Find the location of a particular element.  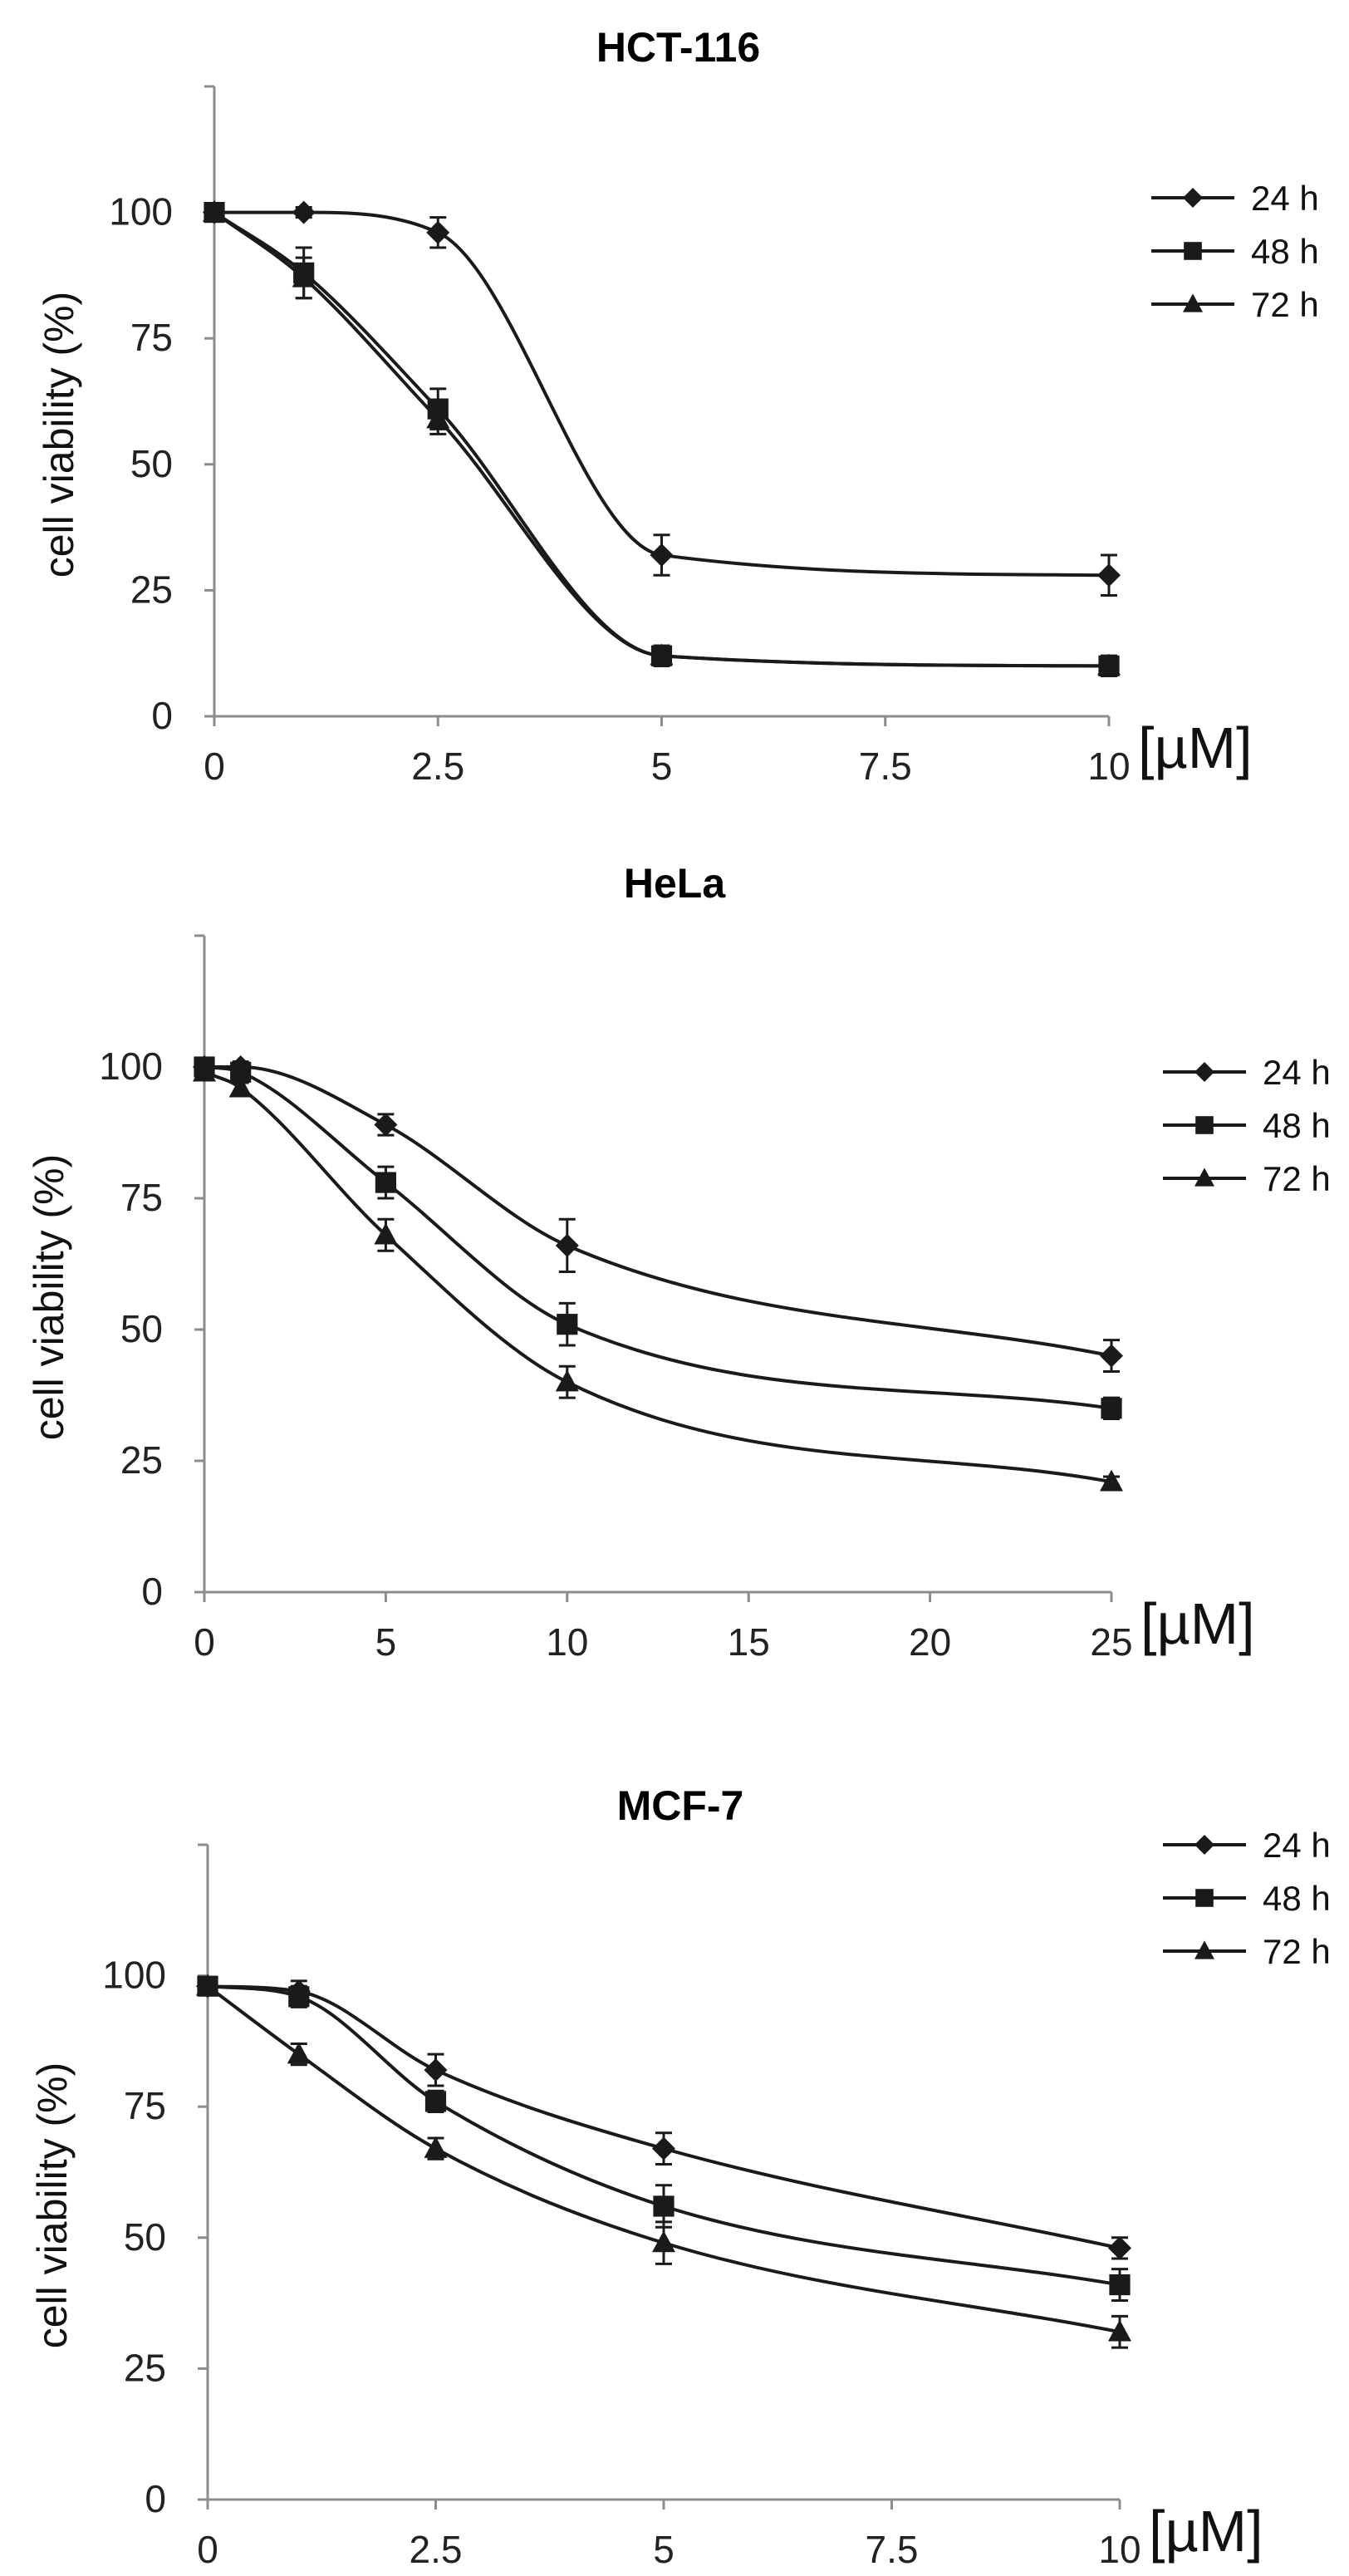

series-24h is located at coordinates (662, 398).